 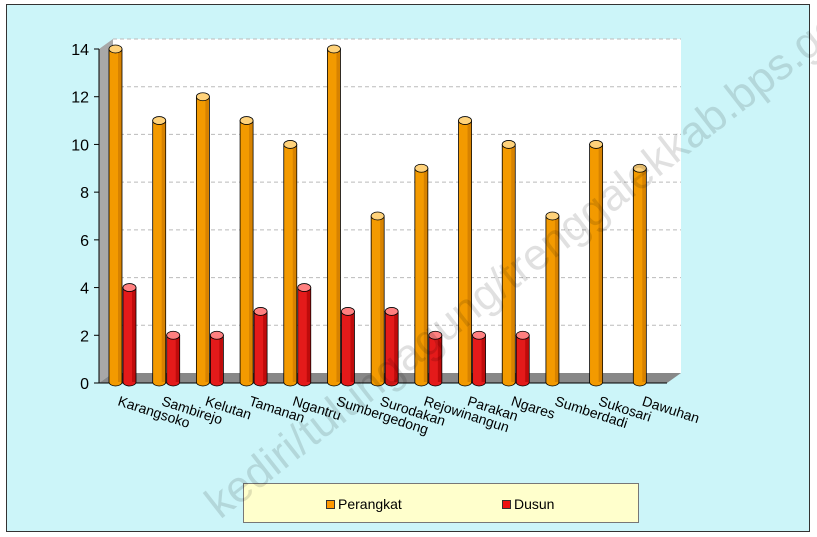 What do you see at coordinates (330, 504) in the screenshot?
I see `legend-swatch-perangkat` at bounding box center [330, 504].